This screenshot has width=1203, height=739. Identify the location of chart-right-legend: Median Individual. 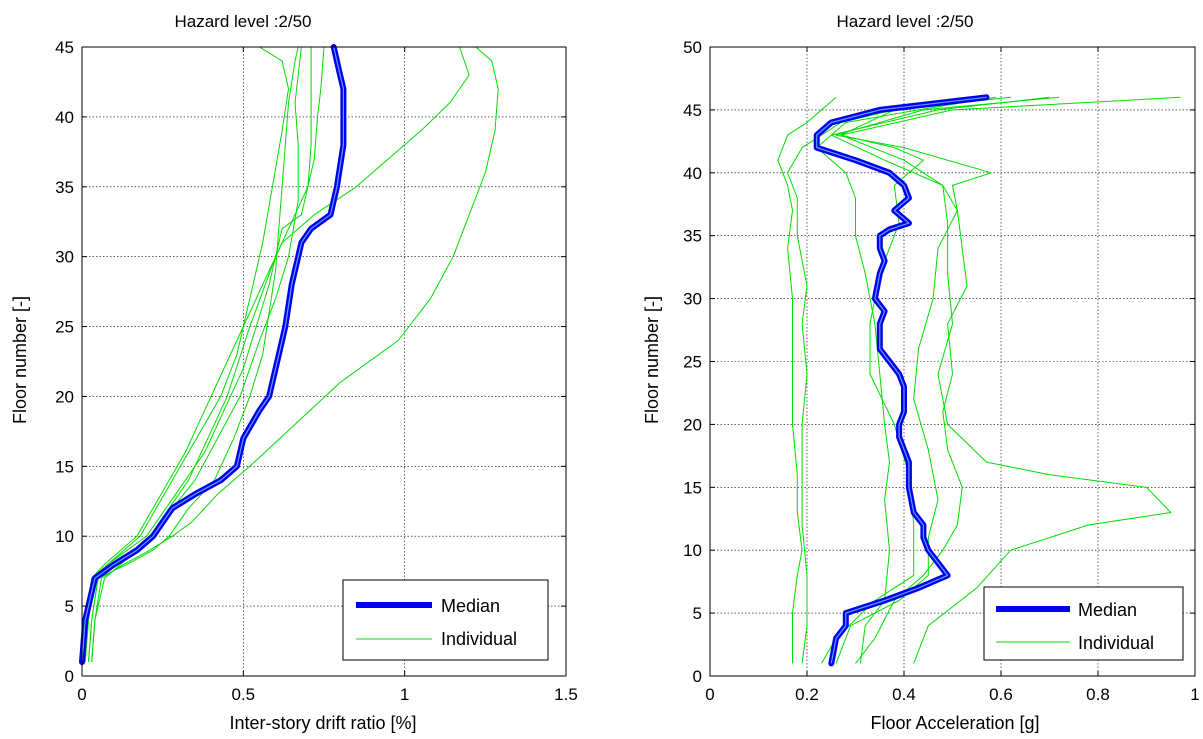
(1083, 623).